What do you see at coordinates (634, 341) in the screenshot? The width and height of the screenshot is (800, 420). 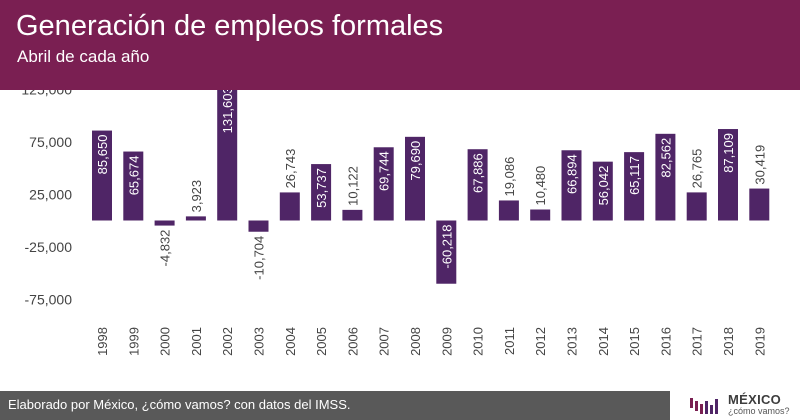 I see `x-tick-label: 2015` at bounding box center [634, 341].